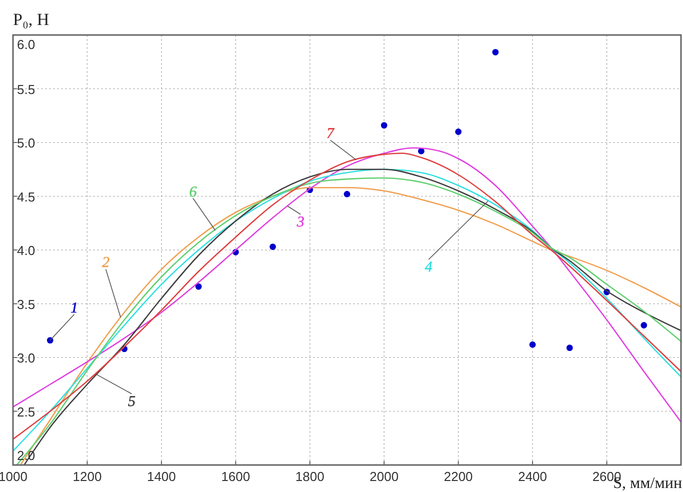 This screenshot has height=492, width=683. Describe the element at coordinates (26, 196) in the screenshot. I see `y-tick-label: 4.5` at that location.